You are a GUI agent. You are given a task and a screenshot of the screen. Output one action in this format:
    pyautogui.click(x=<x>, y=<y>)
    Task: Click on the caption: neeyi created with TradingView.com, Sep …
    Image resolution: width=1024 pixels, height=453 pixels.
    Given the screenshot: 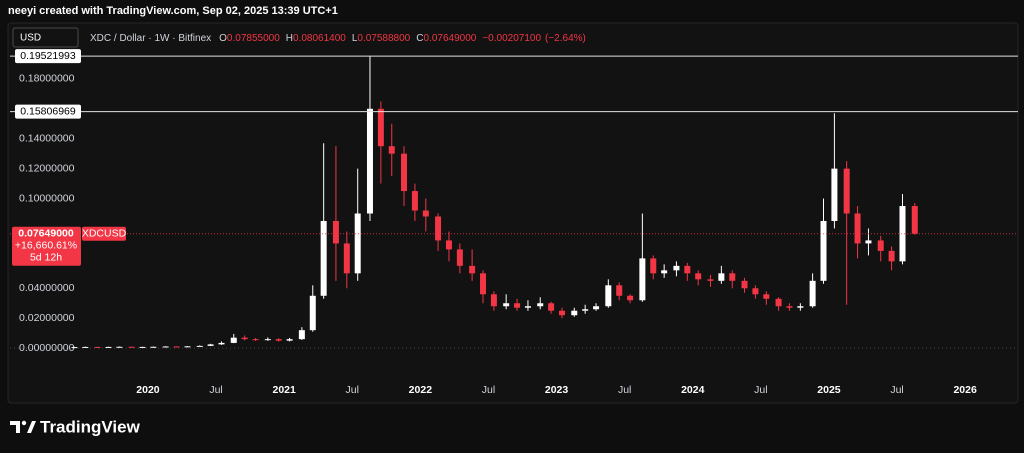 What is the action you would take?
    pyautogui.click(x=173, y=11)
    